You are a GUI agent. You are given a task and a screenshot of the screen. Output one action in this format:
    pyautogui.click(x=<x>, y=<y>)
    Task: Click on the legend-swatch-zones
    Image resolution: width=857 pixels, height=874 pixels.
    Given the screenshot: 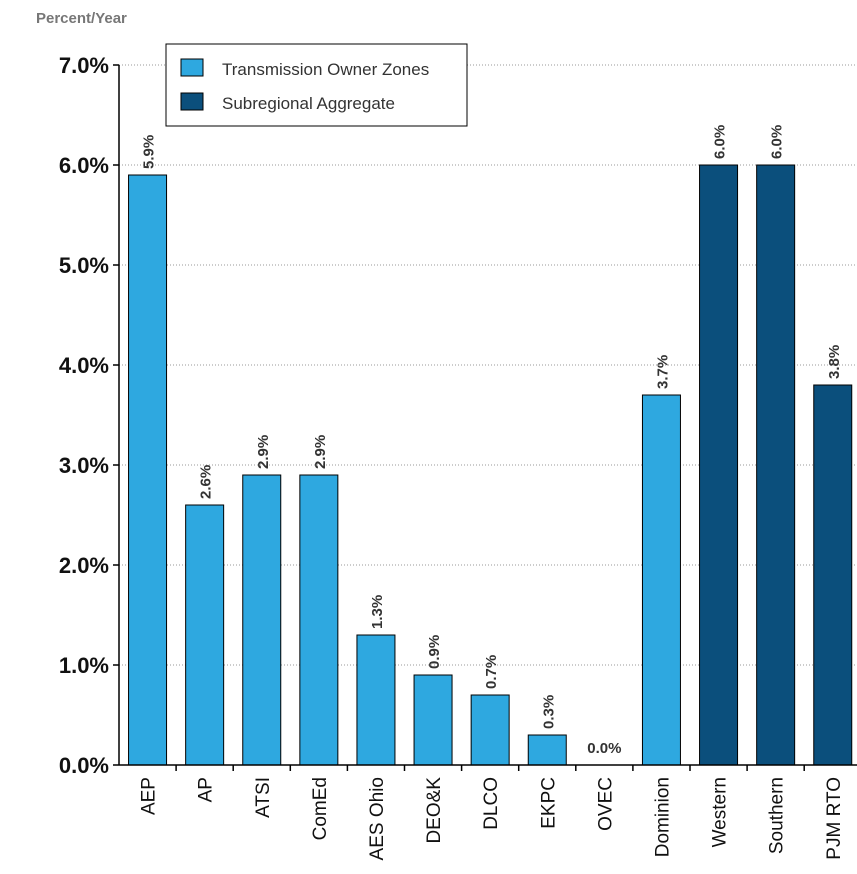 What is the action you would take?
    pyautogui.click(x=192, y=67)
    